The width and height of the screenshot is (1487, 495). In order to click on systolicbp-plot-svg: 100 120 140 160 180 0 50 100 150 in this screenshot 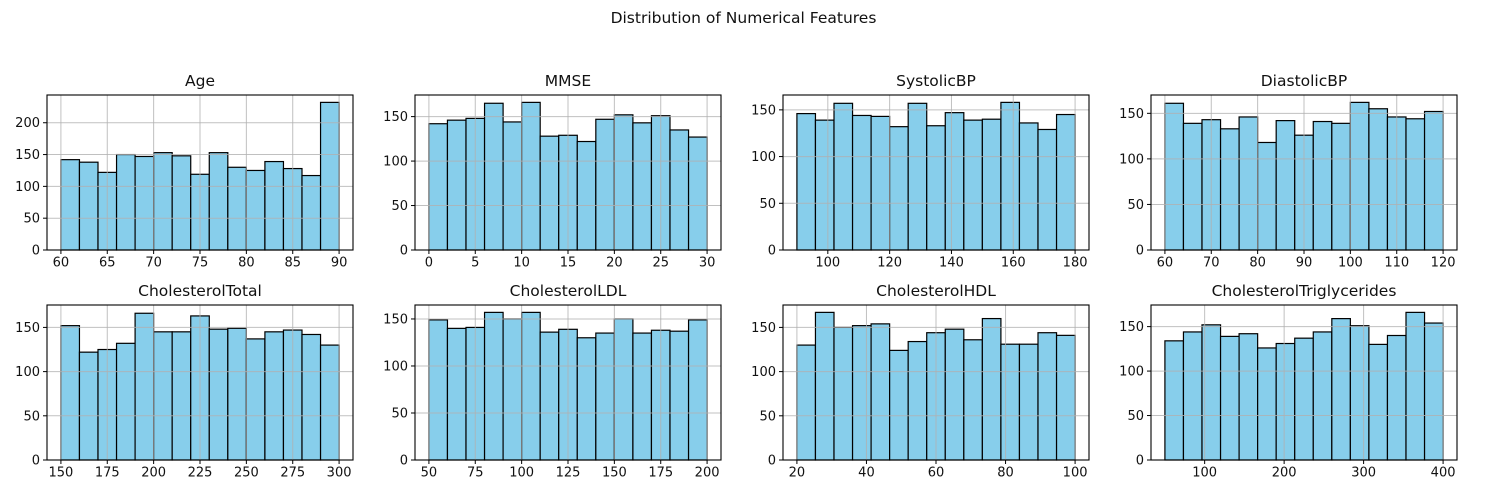, I will do `click(920, 182)`.